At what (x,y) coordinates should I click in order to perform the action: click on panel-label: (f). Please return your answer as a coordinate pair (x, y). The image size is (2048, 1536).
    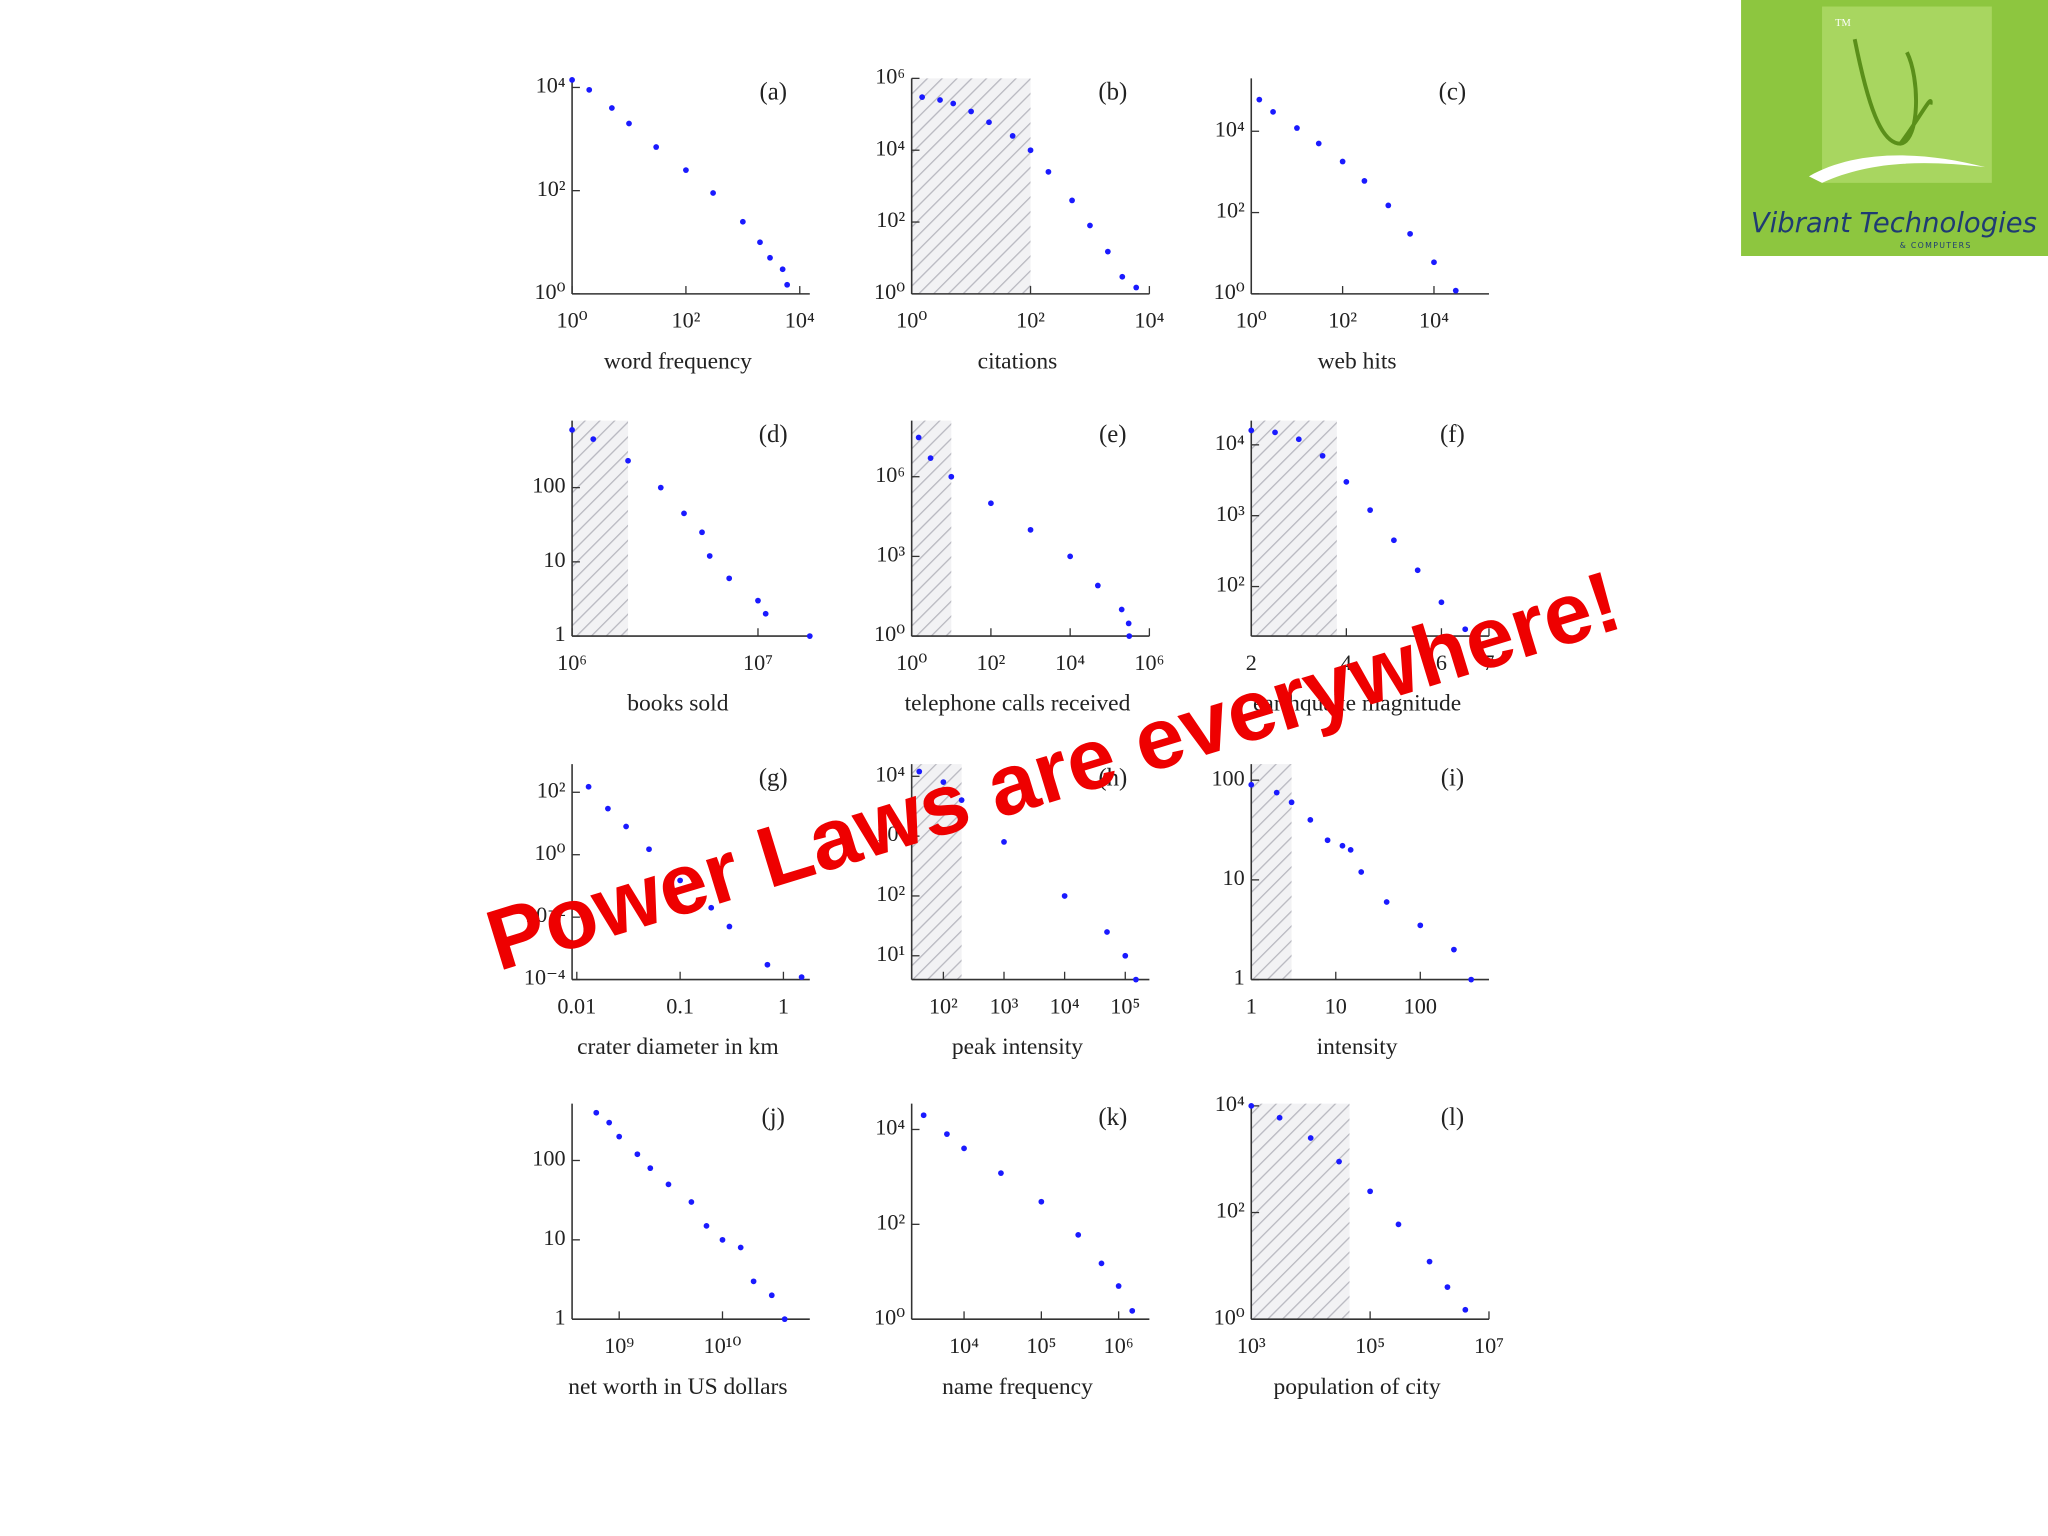
    Looking at the image, I should click on (1452, 434).